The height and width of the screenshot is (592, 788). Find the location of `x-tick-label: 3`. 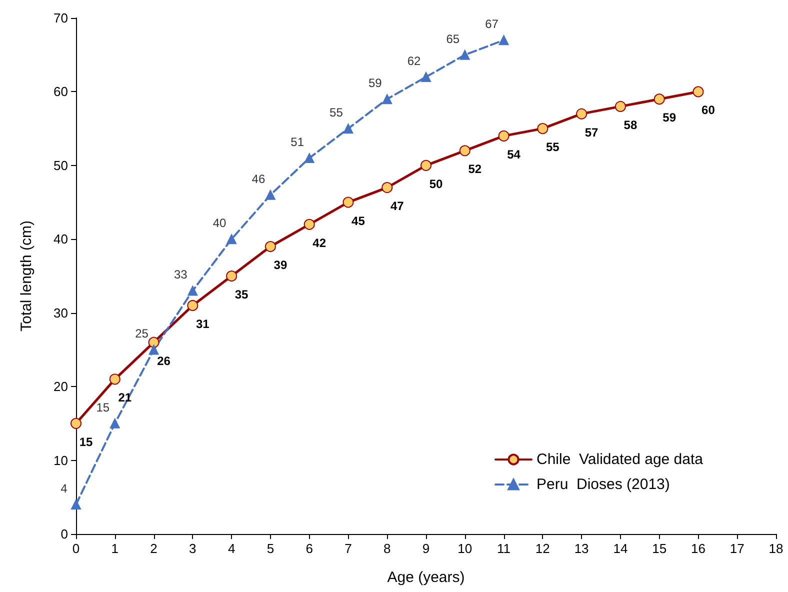

x-tick-label: 3 is located at coordinates (192, 548).